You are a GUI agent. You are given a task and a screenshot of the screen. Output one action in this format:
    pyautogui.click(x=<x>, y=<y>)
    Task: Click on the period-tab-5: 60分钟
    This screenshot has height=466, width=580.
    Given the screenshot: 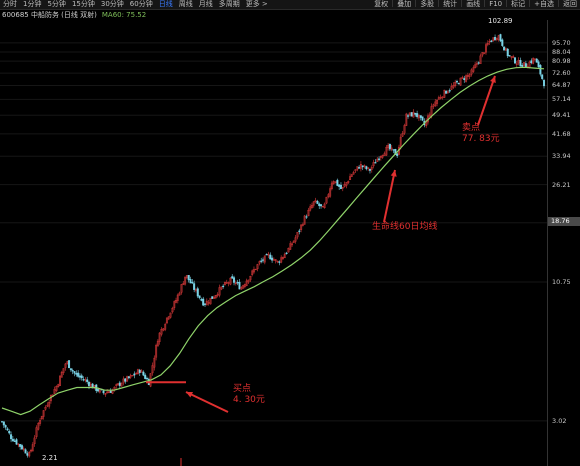 What is the action you would take?
    pyautogui.click(x=141, y=4)
    